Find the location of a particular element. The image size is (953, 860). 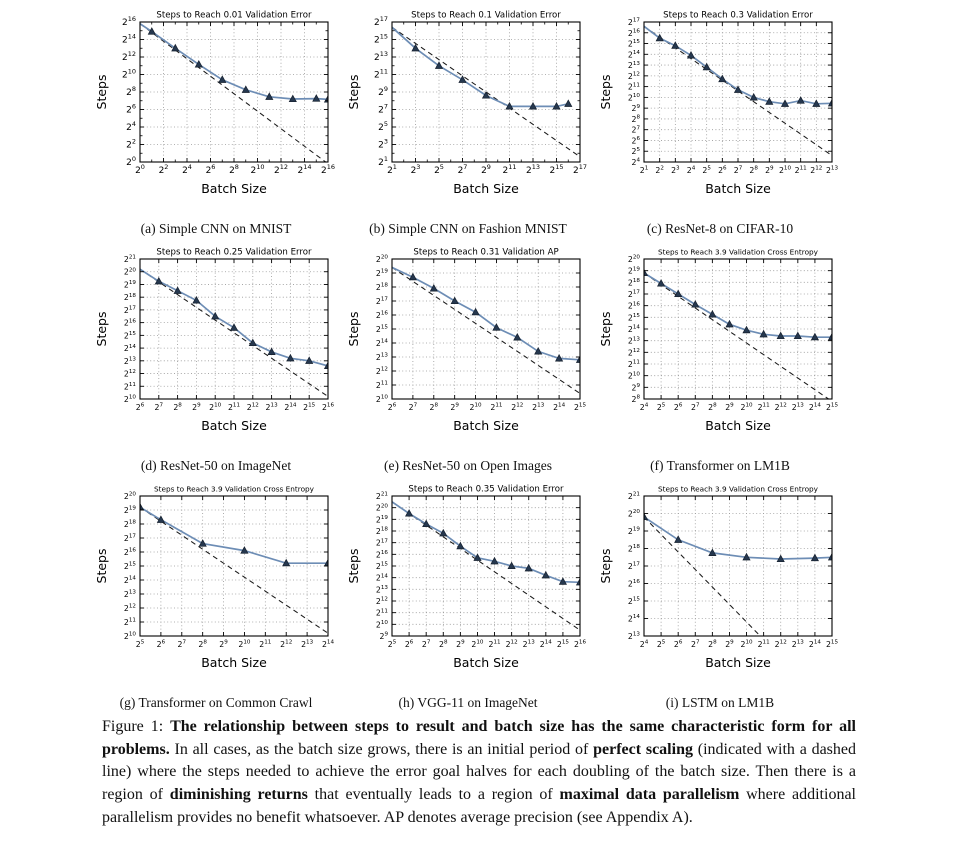

svg-text: 219 is located at coordinates (634, 270).